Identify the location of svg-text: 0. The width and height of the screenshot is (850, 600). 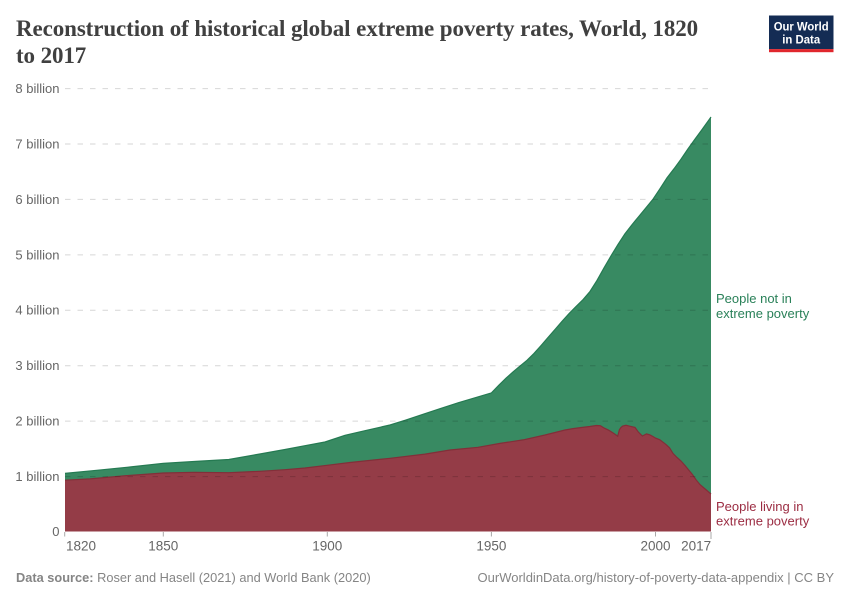
(55, 531).